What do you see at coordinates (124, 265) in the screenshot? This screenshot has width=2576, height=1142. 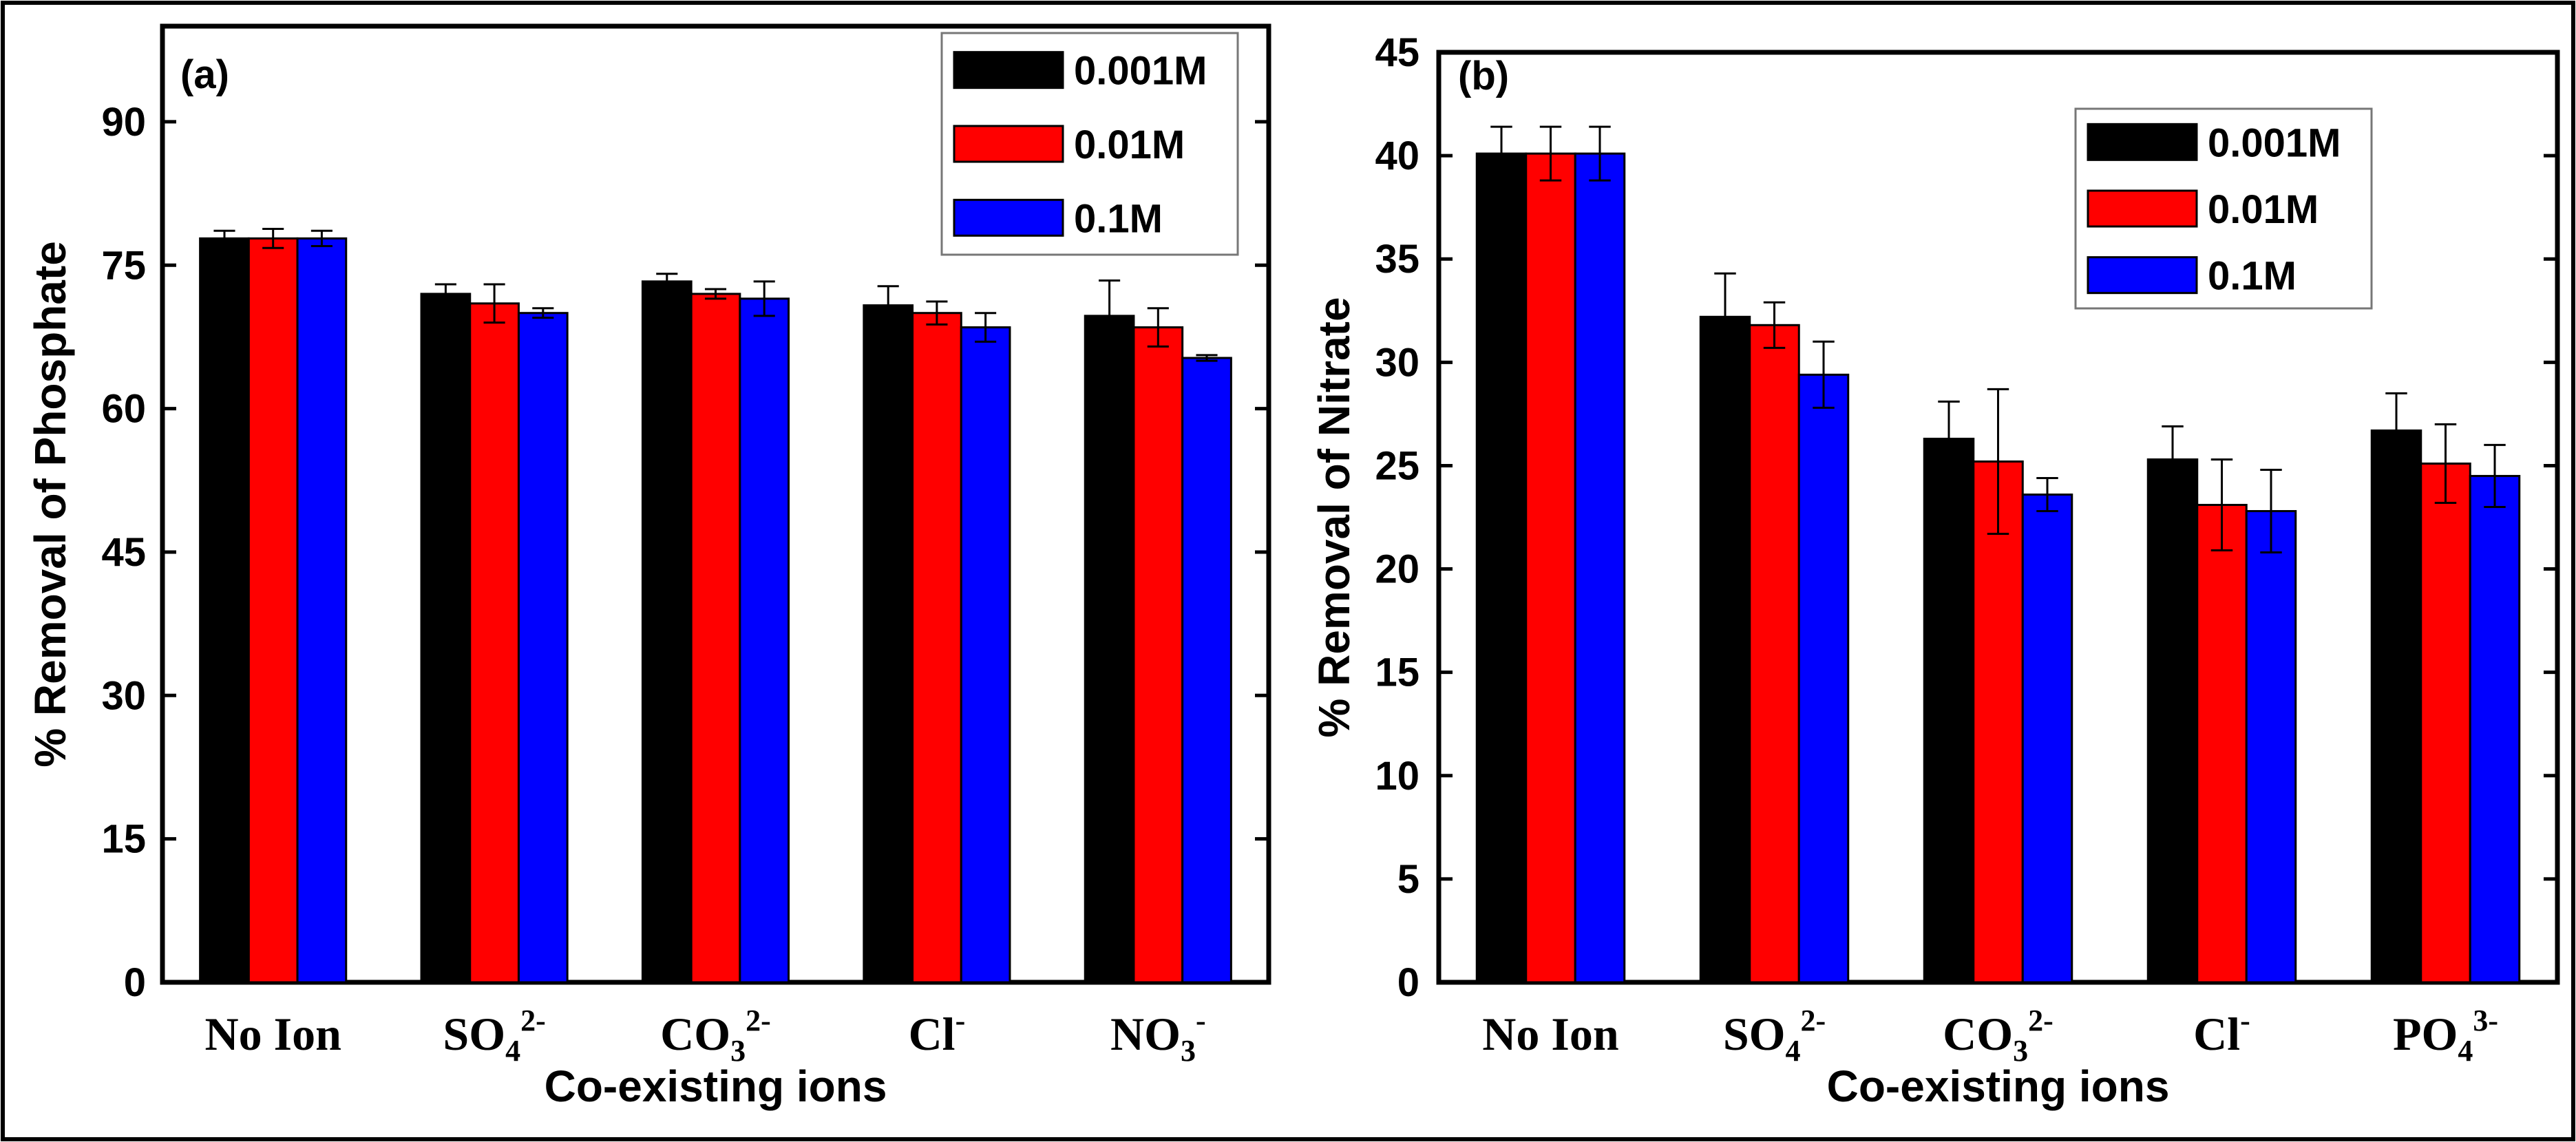 I see `y-tick-label: 75` at bounding box center [124, 265].